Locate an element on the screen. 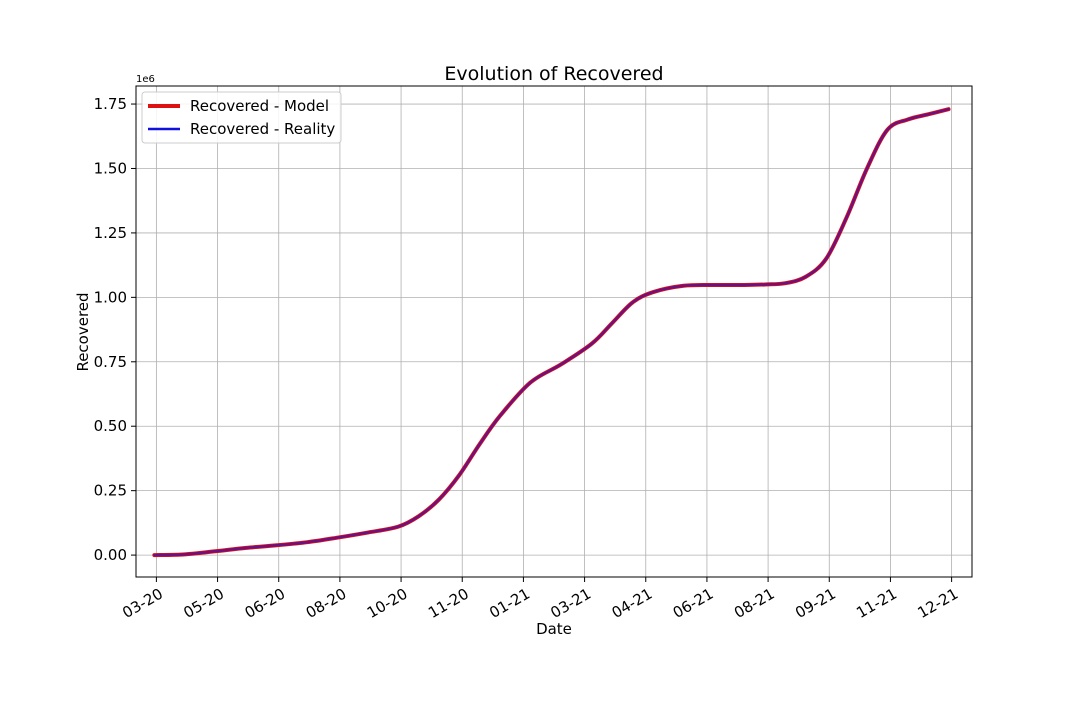 This screenshot has width=1080, height=720. x-tick-label: 08-20 is located at coordinates (326, 603).